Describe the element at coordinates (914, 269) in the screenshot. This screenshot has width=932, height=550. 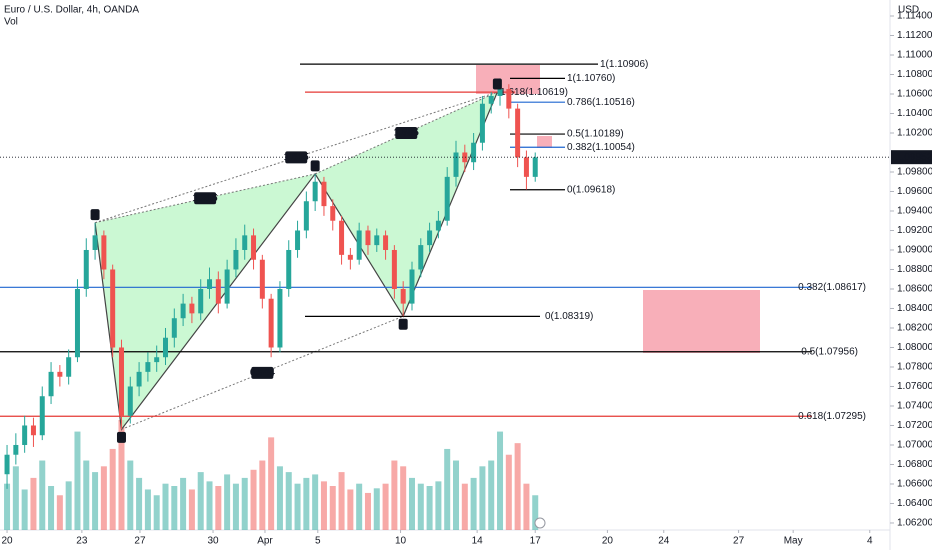
I see `y-tick-label: 1.08800` at that location.